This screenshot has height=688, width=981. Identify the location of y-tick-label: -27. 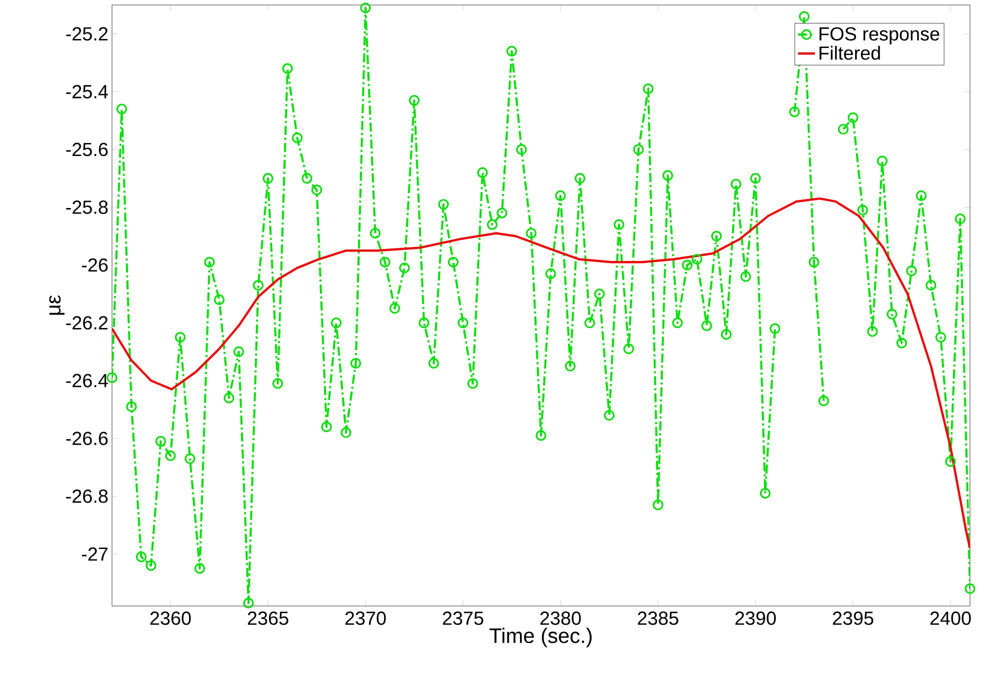
(95, 554).